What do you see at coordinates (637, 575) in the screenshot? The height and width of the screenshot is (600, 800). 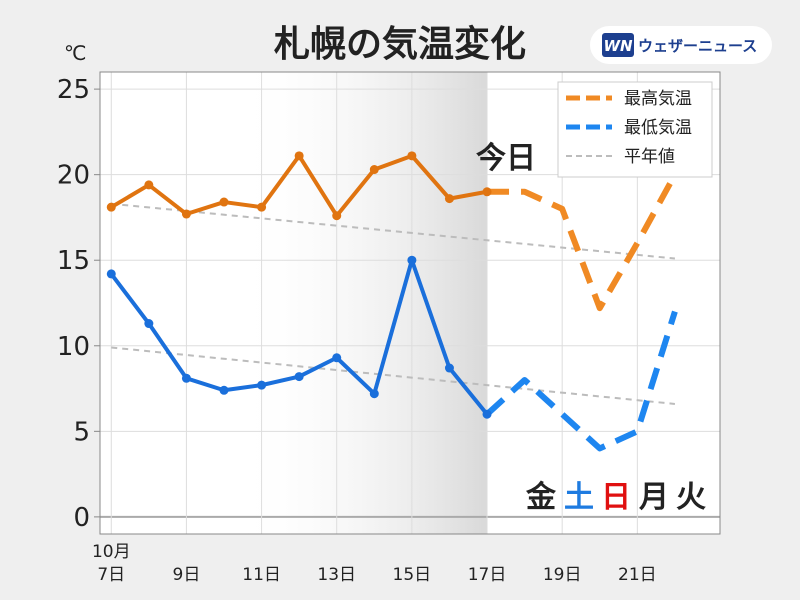 I see `x-tick-label: 21日` at bounding box center [637, 575].